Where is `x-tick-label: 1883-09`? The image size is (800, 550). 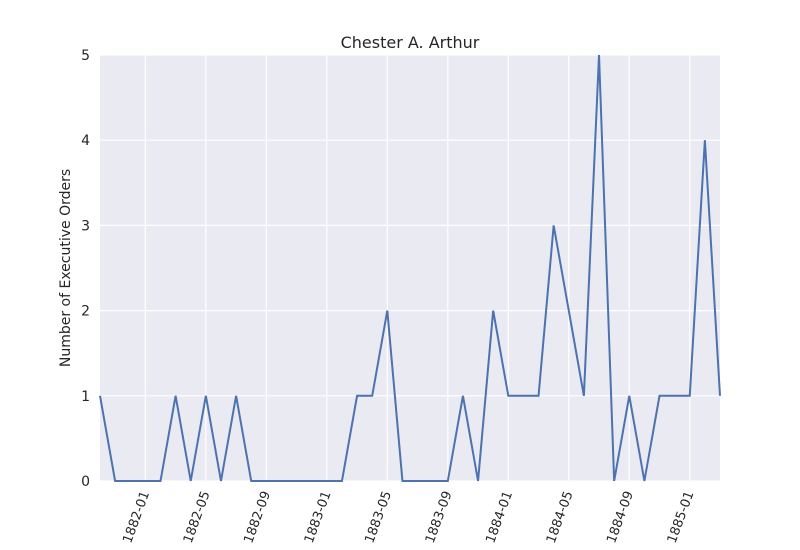
x-tick-label: 1883-09 is located at coordinates (439, 517).